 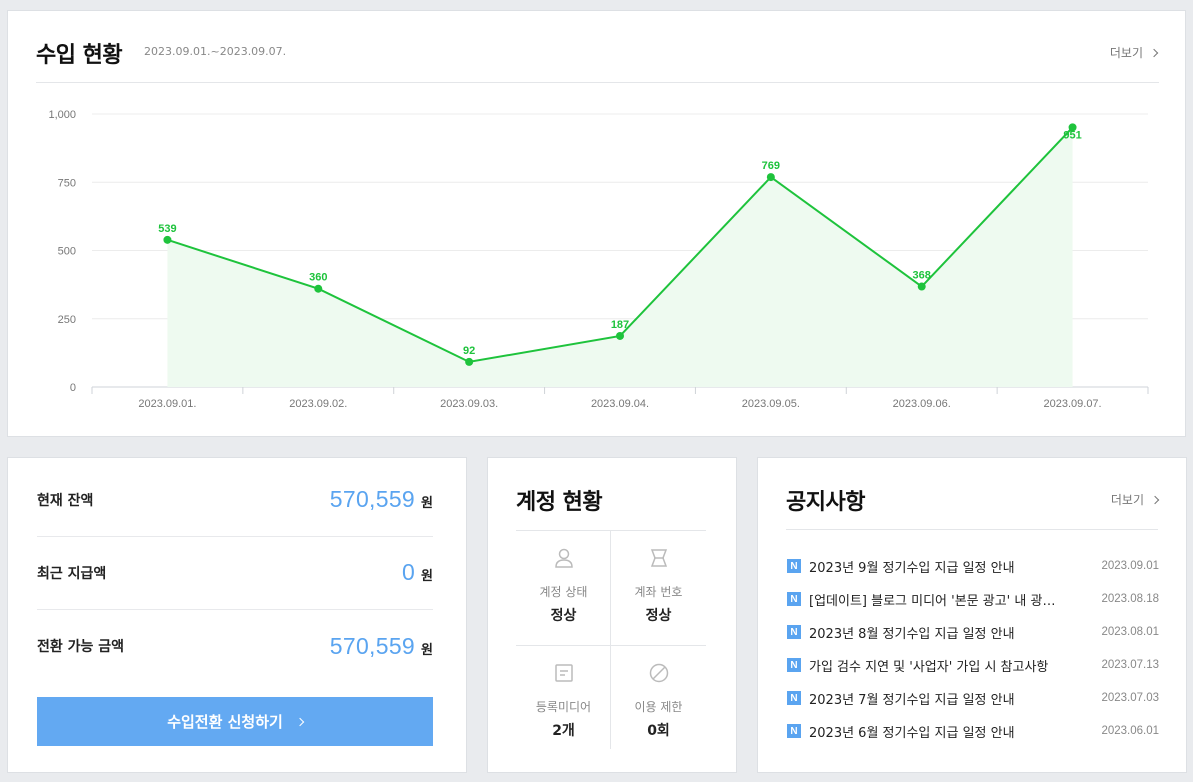 I want to click on account-item-label: 등록미디어, so click(x=563, y=707).